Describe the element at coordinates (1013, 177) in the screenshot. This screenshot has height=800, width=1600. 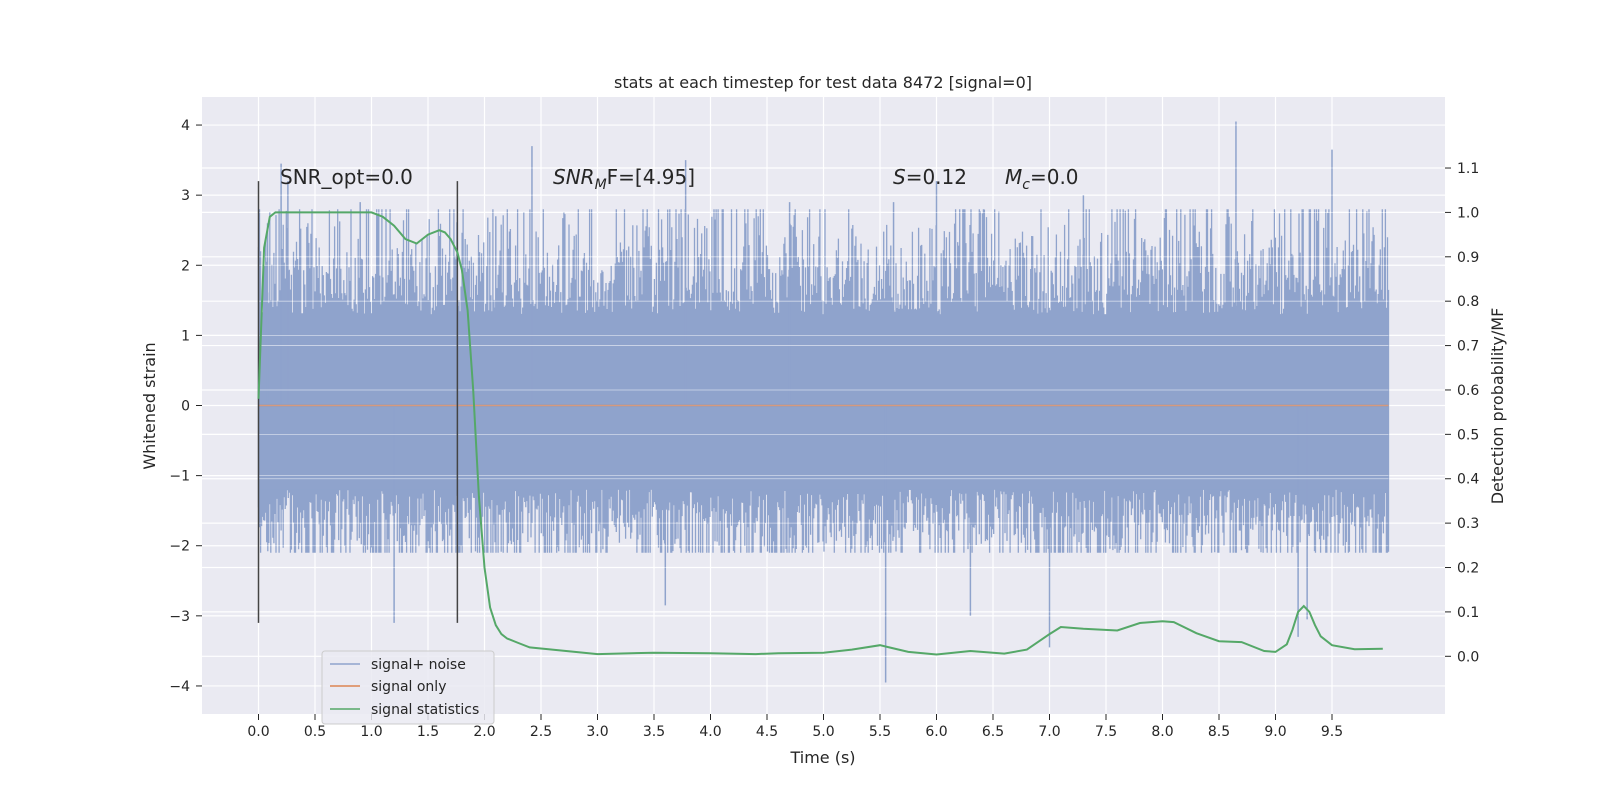
I see `mc-symbol: M` at that location.